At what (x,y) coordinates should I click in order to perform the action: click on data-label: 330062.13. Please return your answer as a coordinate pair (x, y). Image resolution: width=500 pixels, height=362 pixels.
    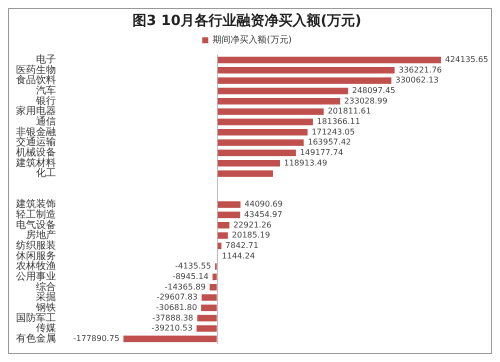
    Looking at the image, I should click on (417, 80).